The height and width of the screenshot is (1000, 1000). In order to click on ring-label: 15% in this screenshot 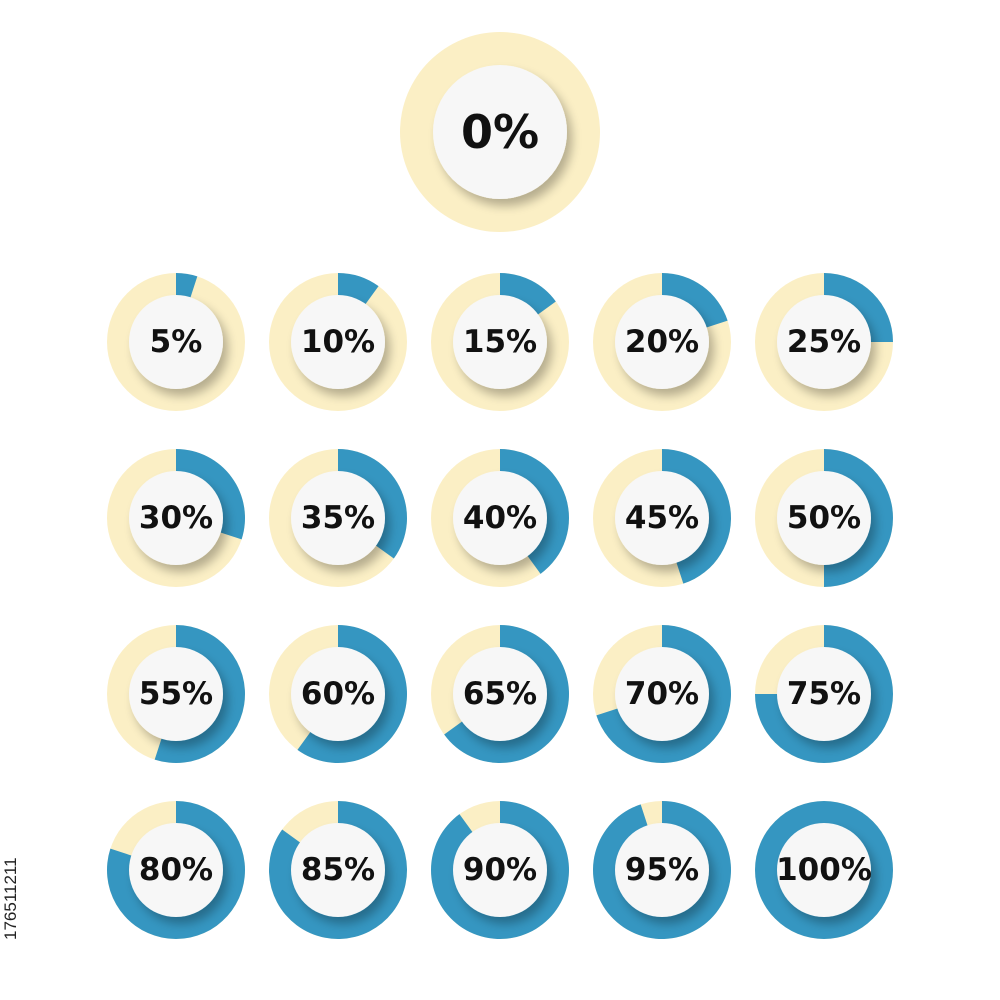, I will do `click(500, 342)`.